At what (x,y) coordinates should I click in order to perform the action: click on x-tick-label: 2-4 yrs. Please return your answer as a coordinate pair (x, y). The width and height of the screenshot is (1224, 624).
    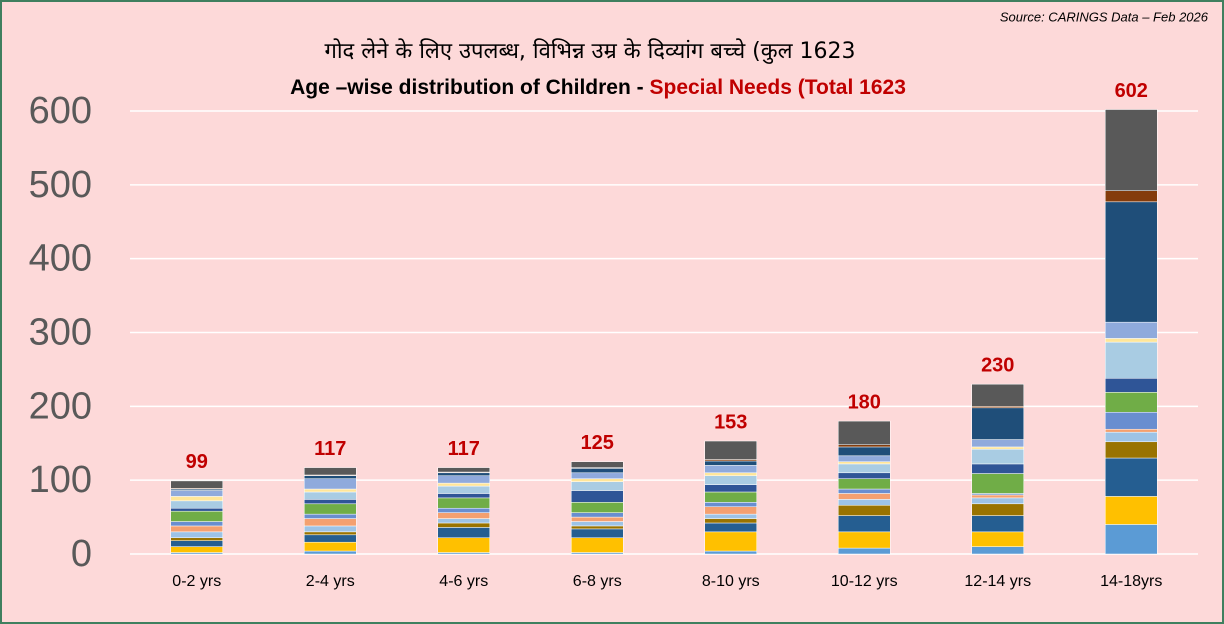
    Looking at the image, I should click on (330, 581).